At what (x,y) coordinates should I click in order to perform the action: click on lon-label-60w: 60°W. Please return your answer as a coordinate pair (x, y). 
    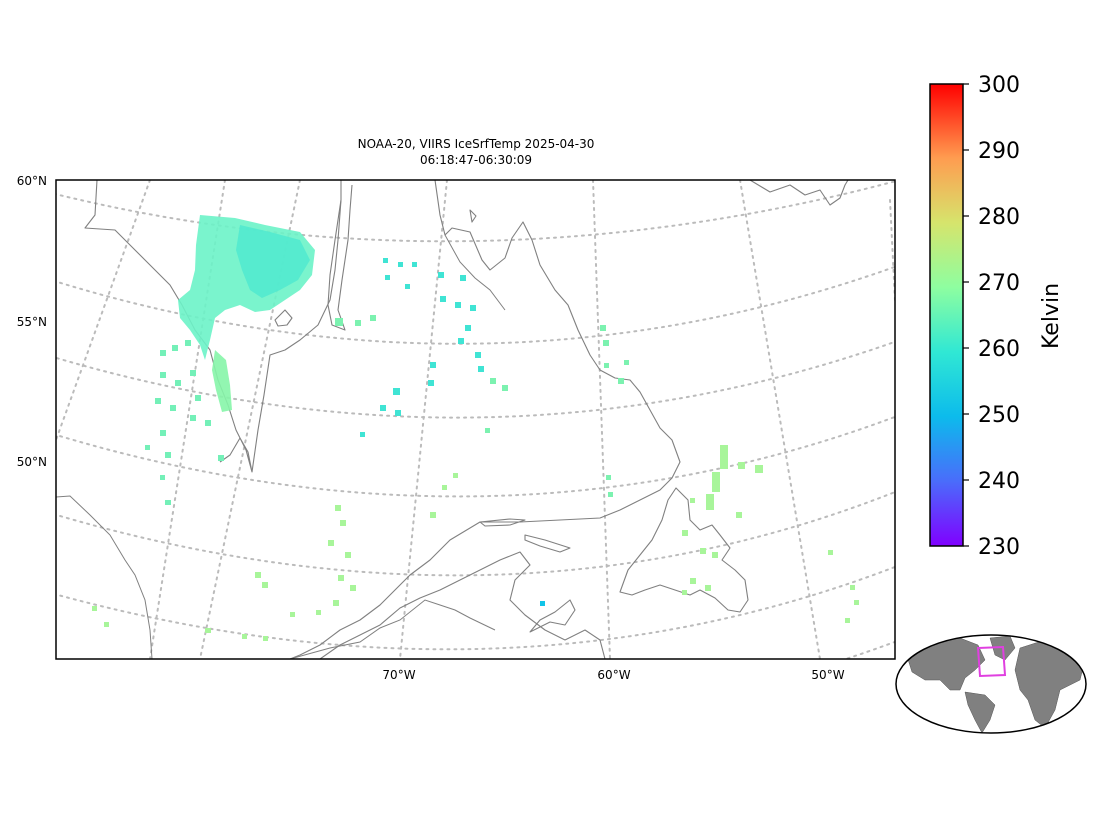
    Looking at the image, I should click on (613, 675).